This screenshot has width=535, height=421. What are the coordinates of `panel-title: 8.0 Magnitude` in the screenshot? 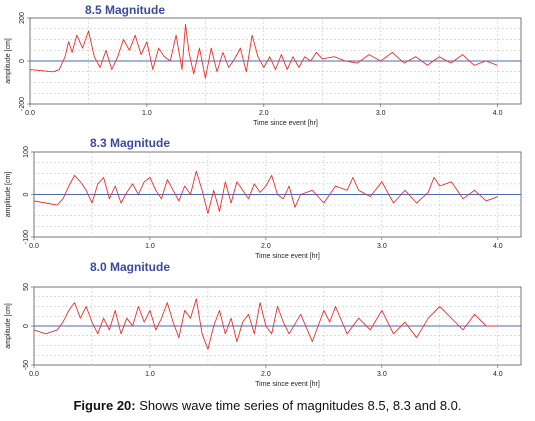 It's located at (130, 267).